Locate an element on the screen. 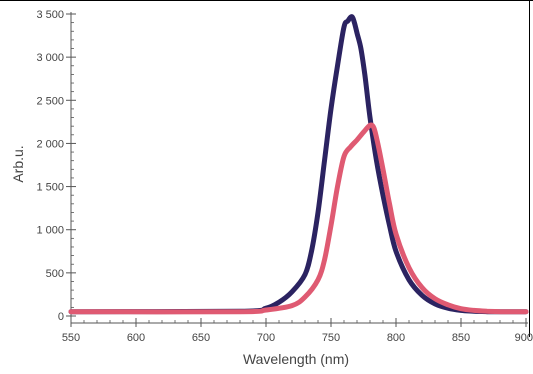 The width and height of the screenshot is (533, 374). y-tick-label: 3 500 is located at coordinates (50, 15).